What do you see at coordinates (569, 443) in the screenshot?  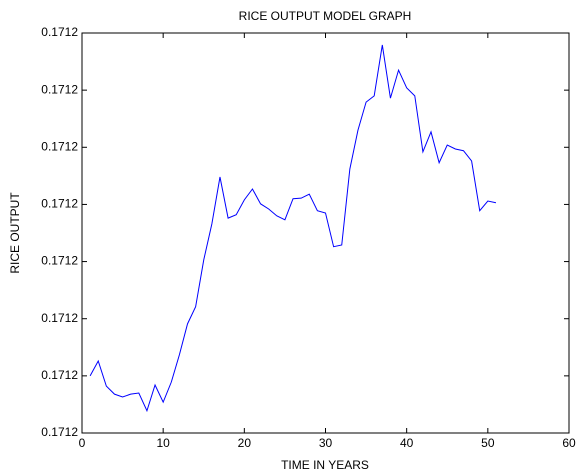 I see `x-tick-label: 60` at bounding box center [569, 443].